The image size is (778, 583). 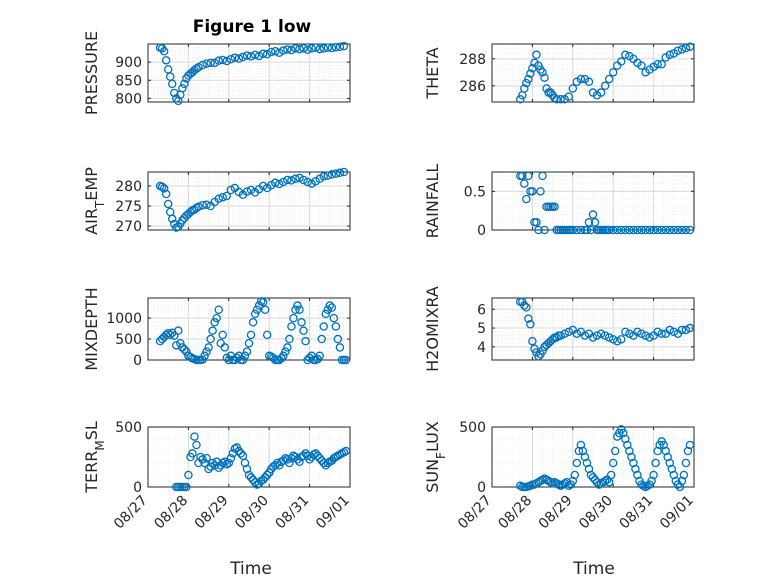 What do you see at coordinates (441, 455) in the screenshot?
I see `y-axis-label-subscript: F` at bounding box center [441, 455].